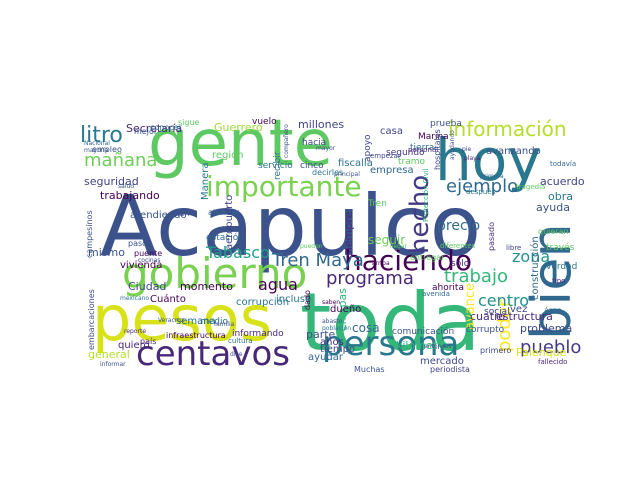 The width and height of the screenshot is (640, 480). Describe the element at coordinates (238, 127) in the screenshot. I see `cloud-word: Guerrero` at that location.